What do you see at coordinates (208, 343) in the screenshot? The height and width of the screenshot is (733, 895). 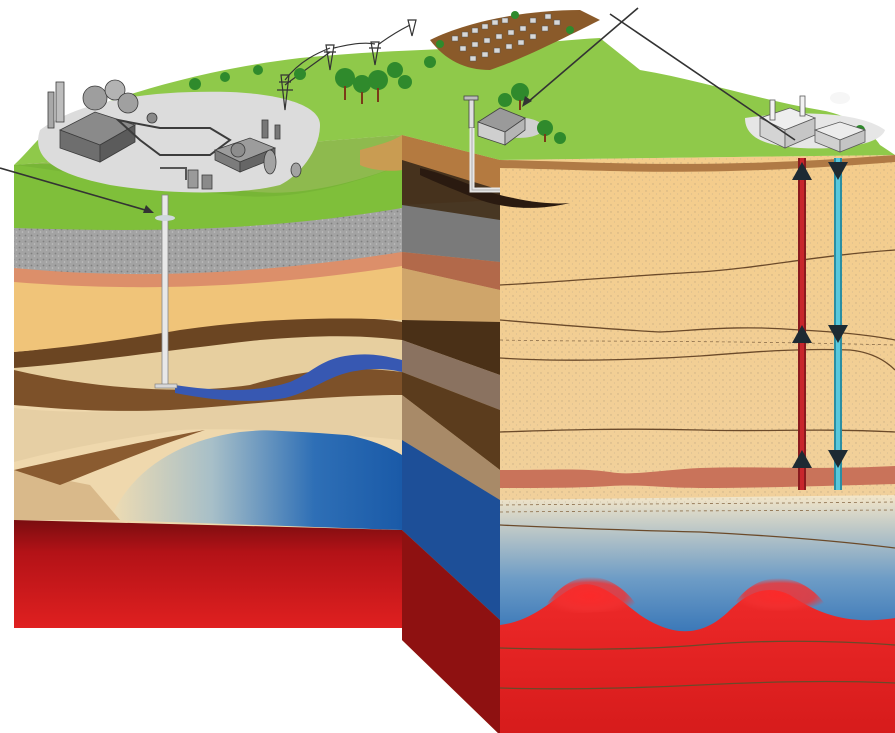 I see `dark-brown-layer` at bounding box center [208, 343].